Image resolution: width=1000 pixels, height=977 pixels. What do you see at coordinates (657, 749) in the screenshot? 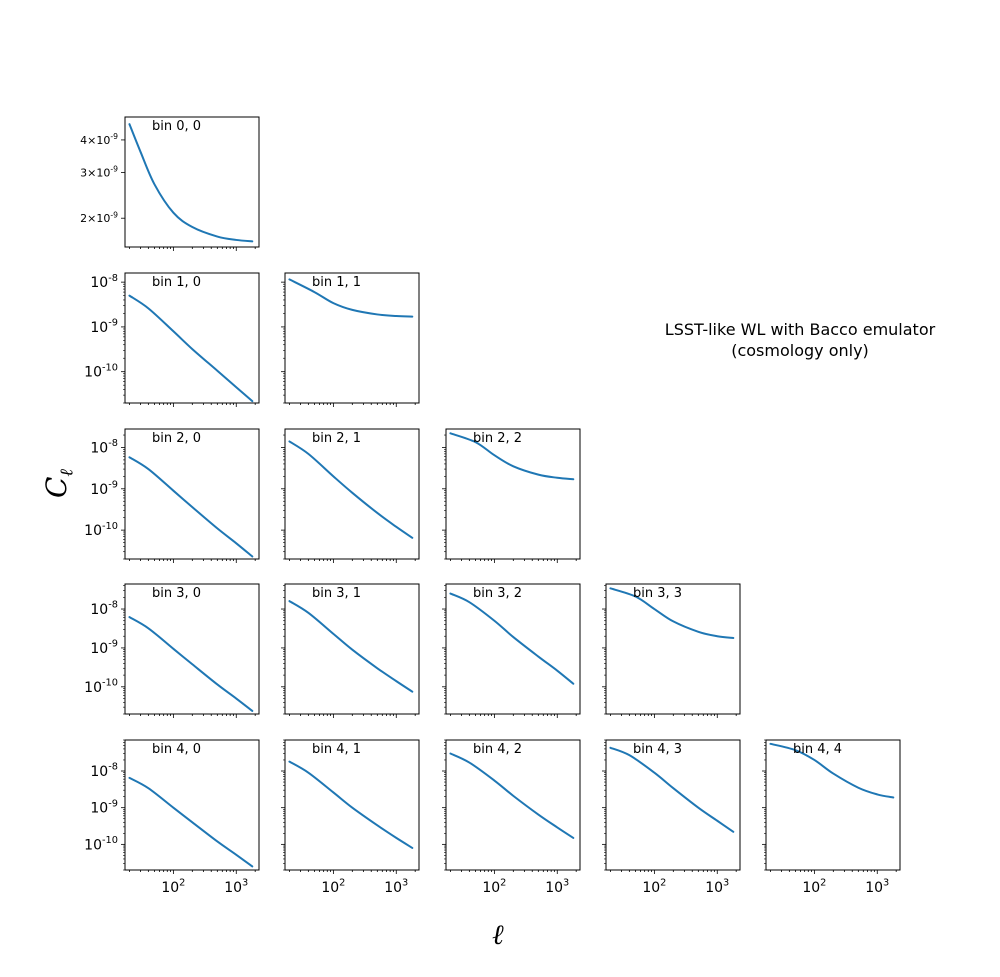
I see `panel-label: bin 4, 3` at bounding box center [657, 749].